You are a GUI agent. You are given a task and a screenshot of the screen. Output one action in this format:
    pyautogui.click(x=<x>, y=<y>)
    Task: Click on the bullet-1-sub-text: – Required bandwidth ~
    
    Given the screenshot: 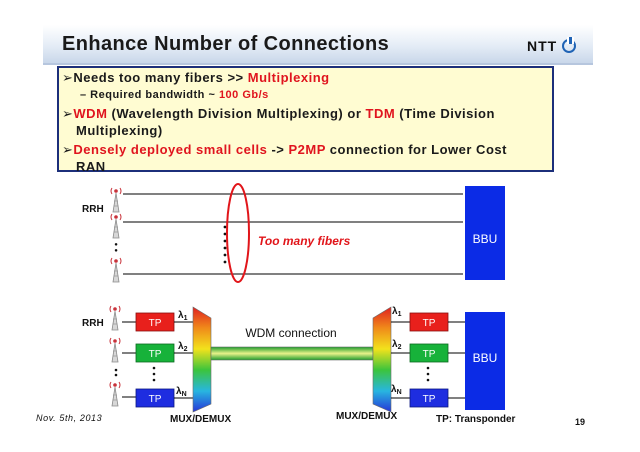 What is the action you would take?
    pyautogui.click(x=149, y=95)
    